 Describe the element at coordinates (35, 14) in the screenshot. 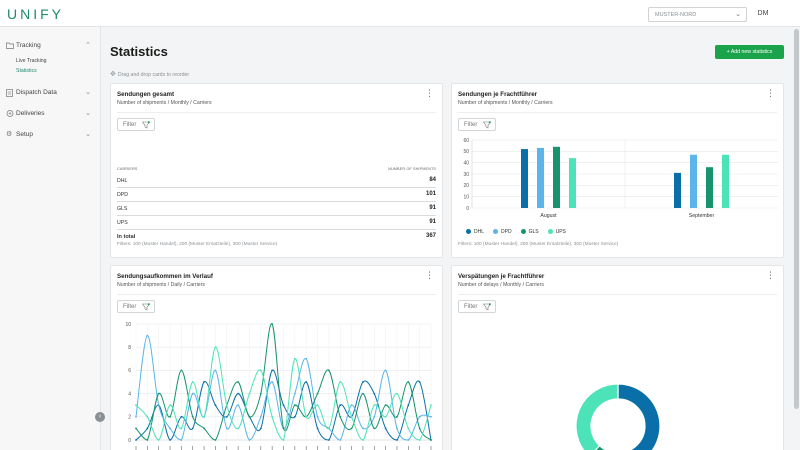

I see `app-logo: UNIFY` at that location.